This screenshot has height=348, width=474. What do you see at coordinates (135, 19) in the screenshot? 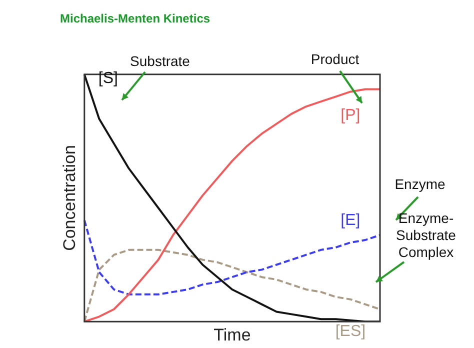
I see `chart-title: Michaelis-Menten Kinetics` at bounding box center [135, 19].